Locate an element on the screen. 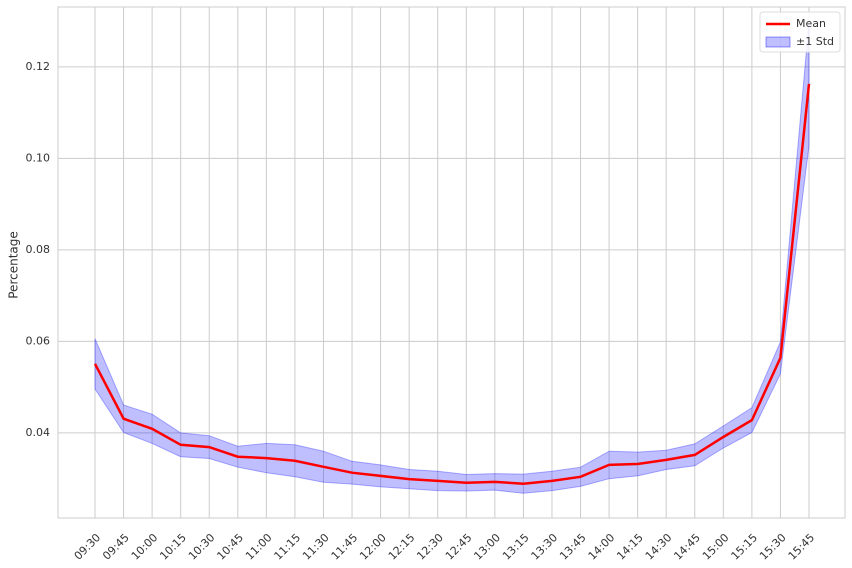  x-tick-label: 10:15 is located at coordinates (173, 547).